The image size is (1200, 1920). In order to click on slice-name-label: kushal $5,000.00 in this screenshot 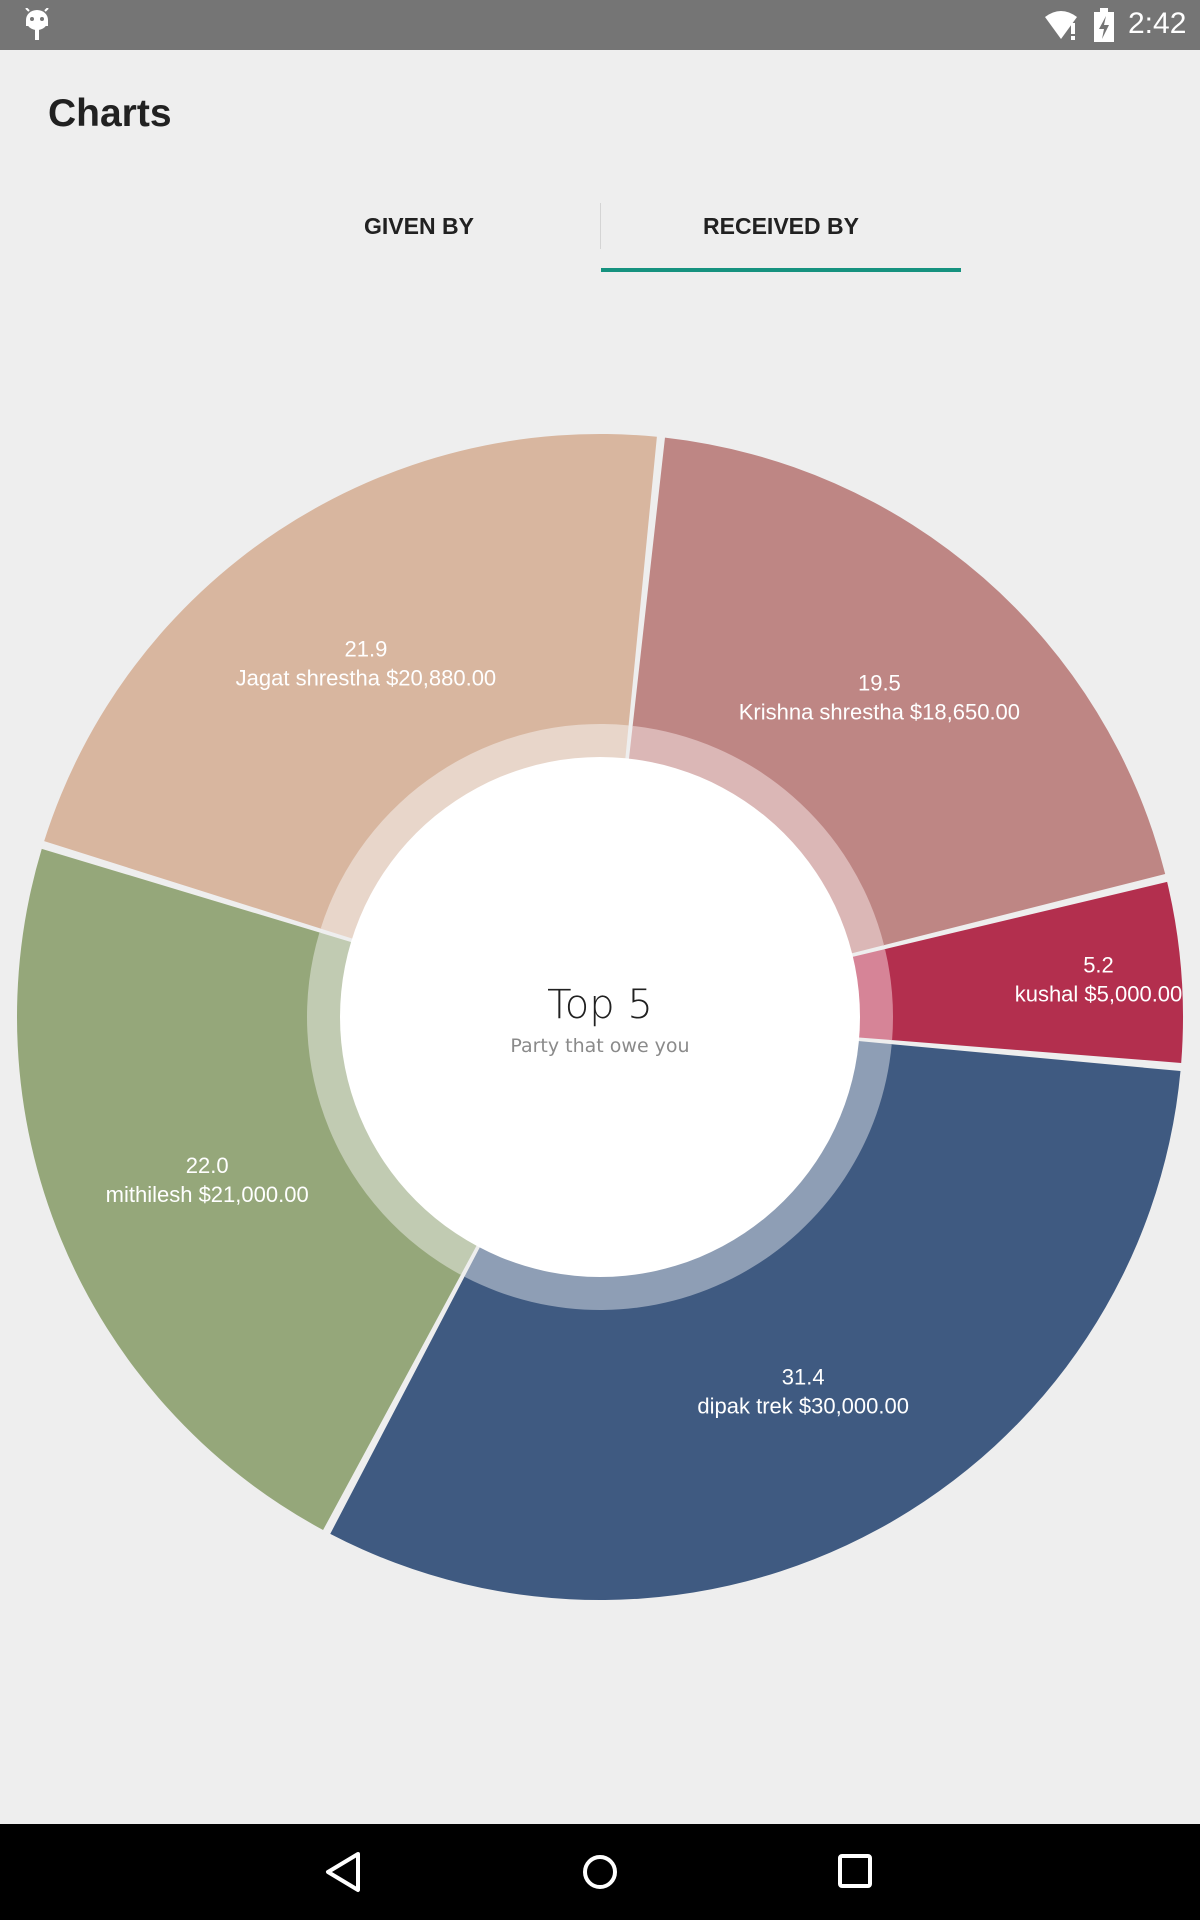, I will do `click(1099, 993)`.